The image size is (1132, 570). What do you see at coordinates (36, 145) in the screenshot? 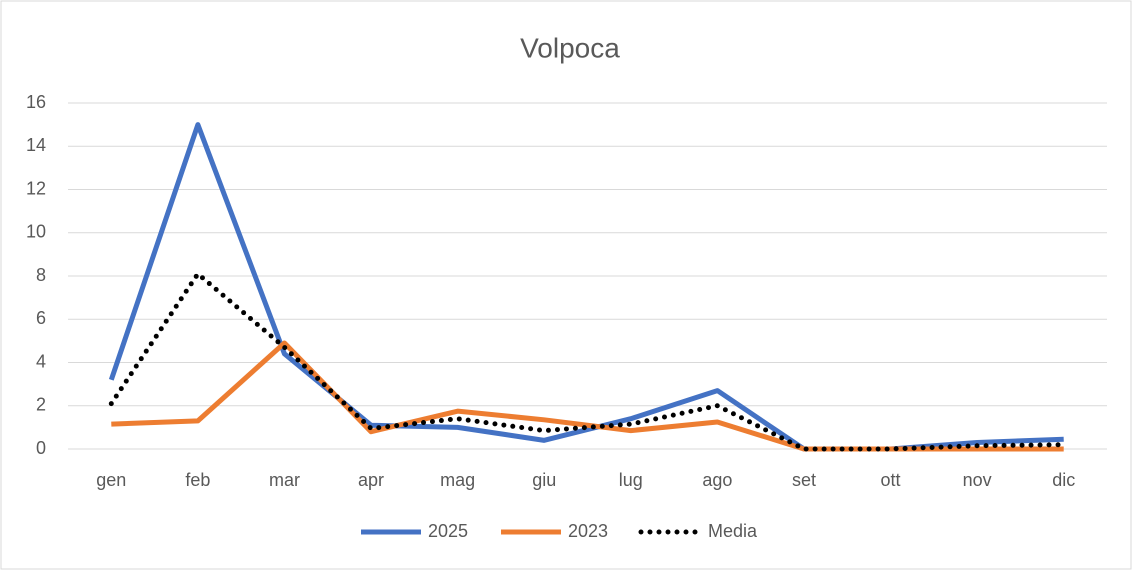
I see `y-tick-label: 14` at bounding box center [36, 145].